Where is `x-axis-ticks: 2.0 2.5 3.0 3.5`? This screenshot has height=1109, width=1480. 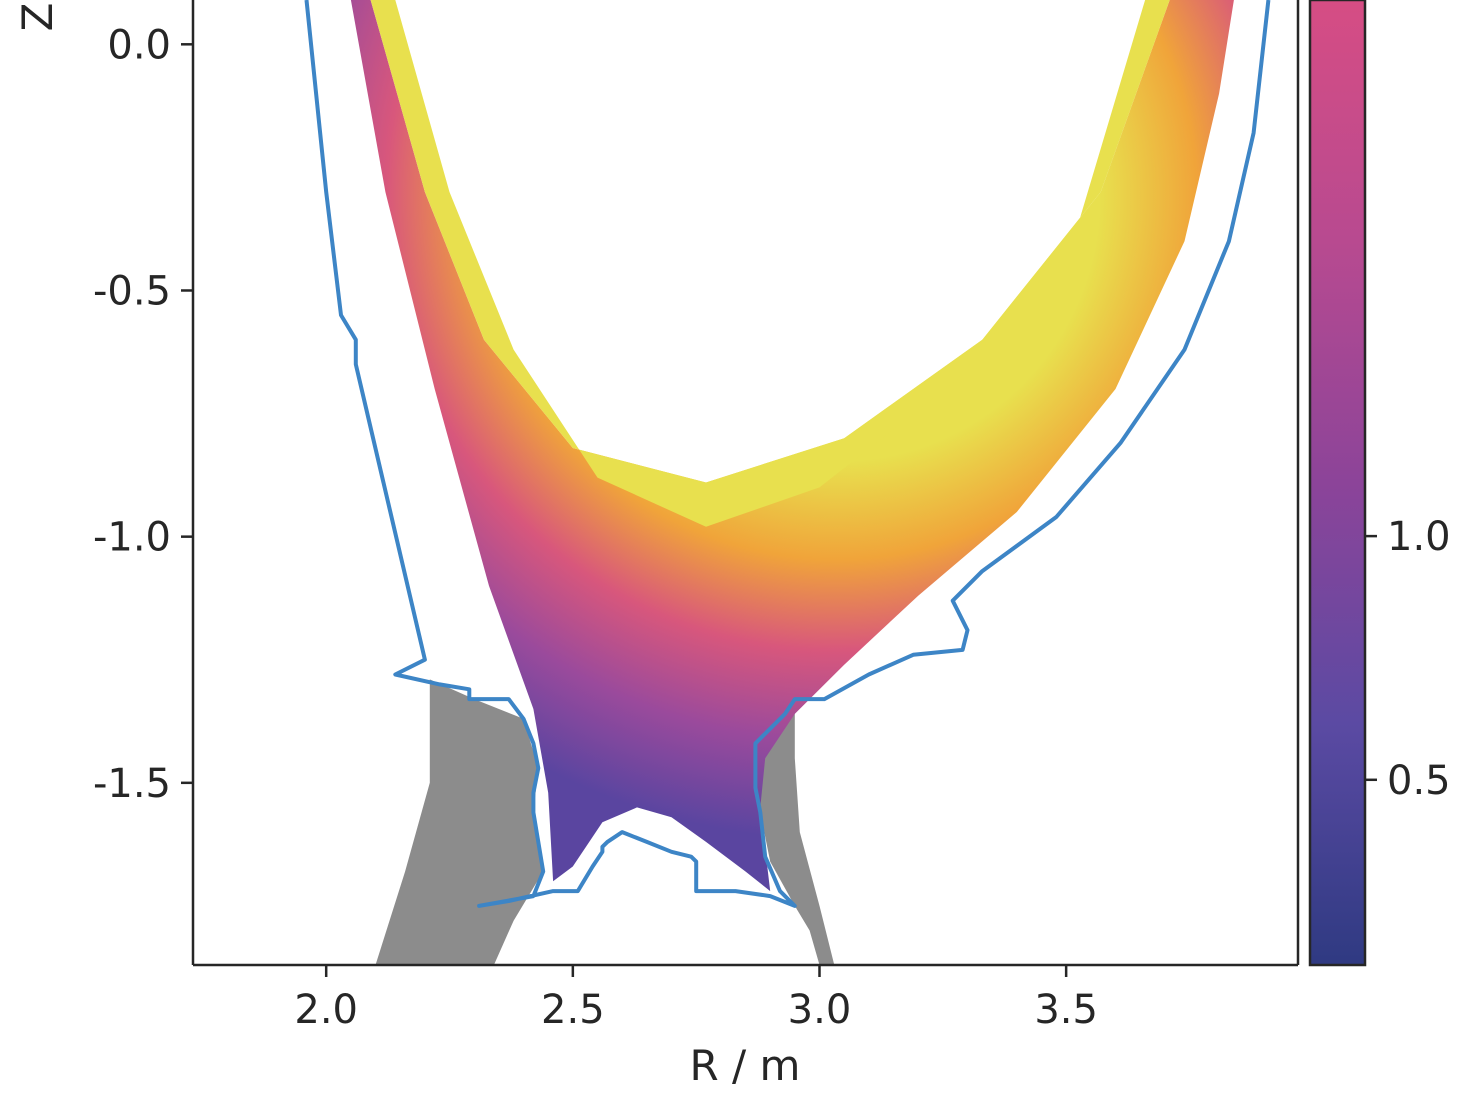 x-axis-ticks: 2.0 2.5 3.0 3.5 is located at coordinates (696, 999).